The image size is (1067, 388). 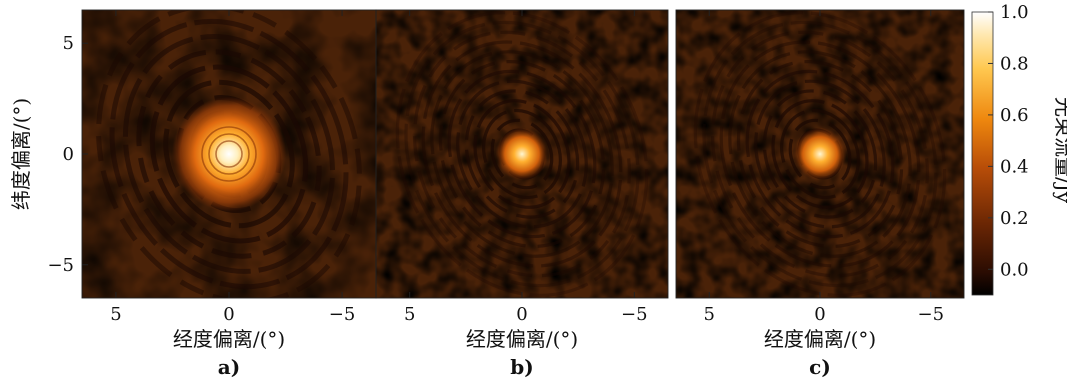 I want to click on colorbar-tick-label: 0.8, so click(x=1014, y=63).